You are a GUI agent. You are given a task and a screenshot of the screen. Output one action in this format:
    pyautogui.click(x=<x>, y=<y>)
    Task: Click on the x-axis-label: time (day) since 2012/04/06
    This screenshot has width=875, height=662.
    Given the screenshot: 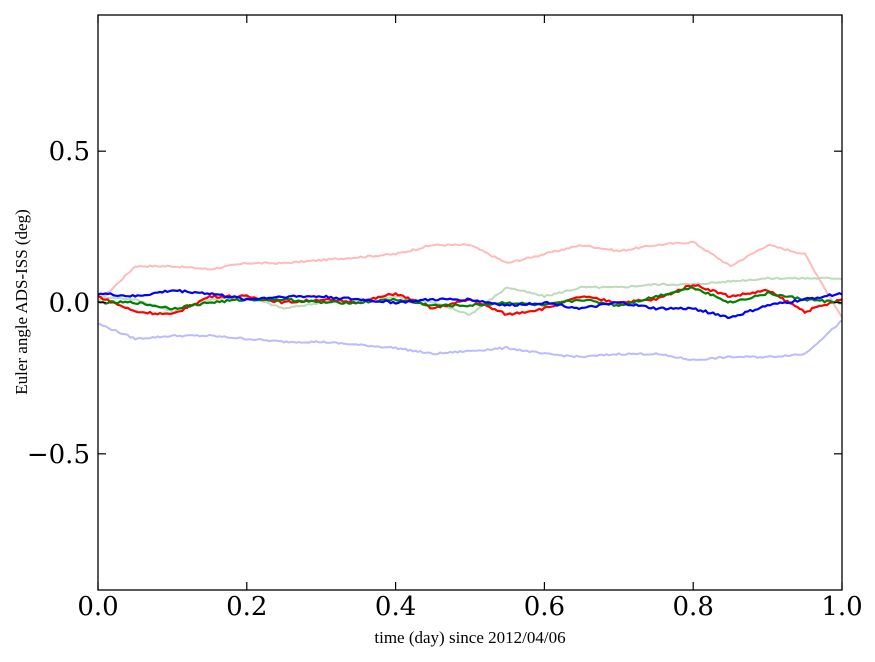 What is the action you would take?
    pyautogui.click(x=469, y=637)
    